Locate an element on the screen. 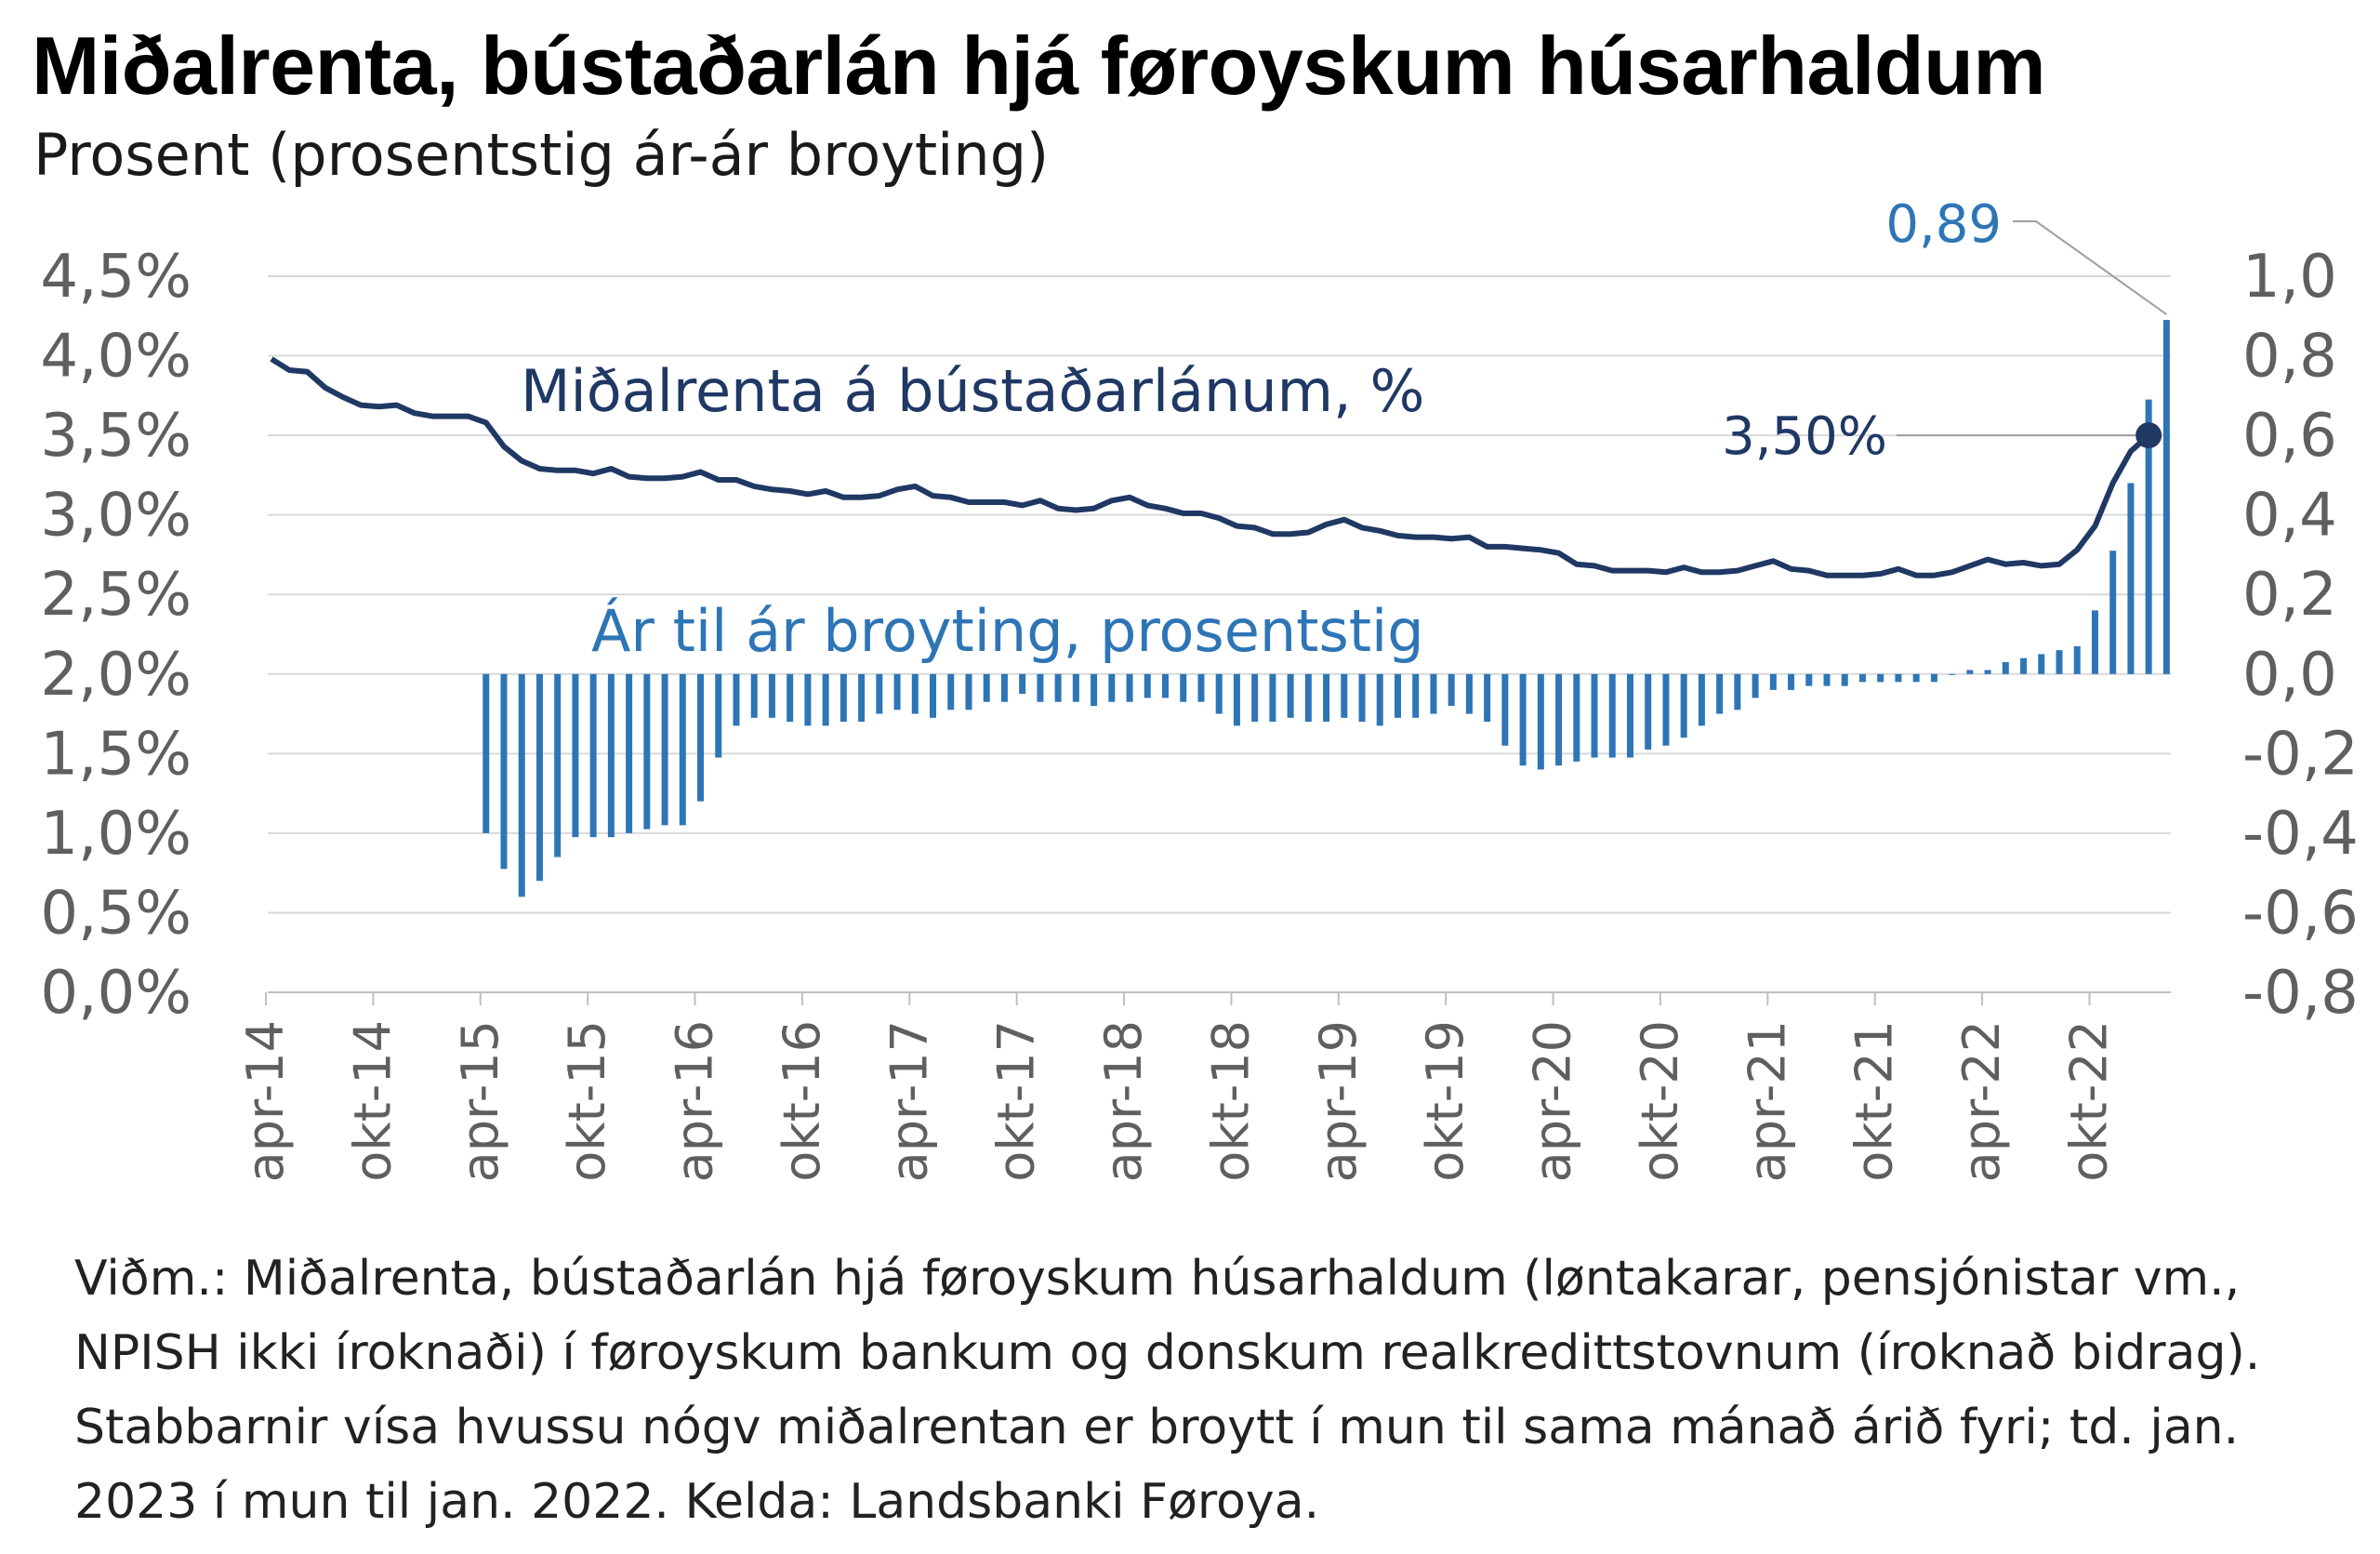  left-tick-label: 3,5% is located at coordinates (116, 436).